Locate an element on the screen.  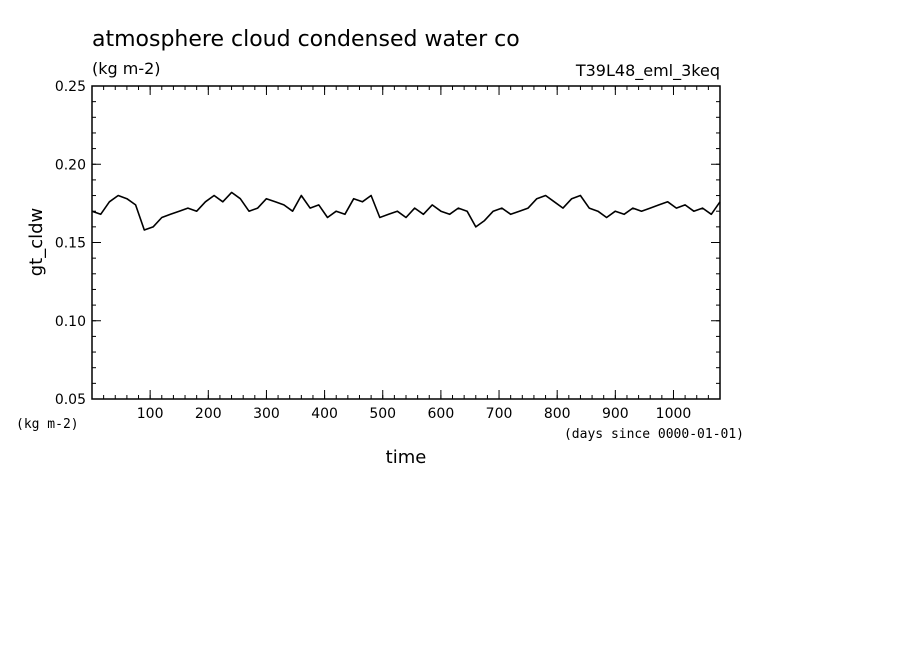
x-tick-label: 300 is located at coordinates (266, 414).